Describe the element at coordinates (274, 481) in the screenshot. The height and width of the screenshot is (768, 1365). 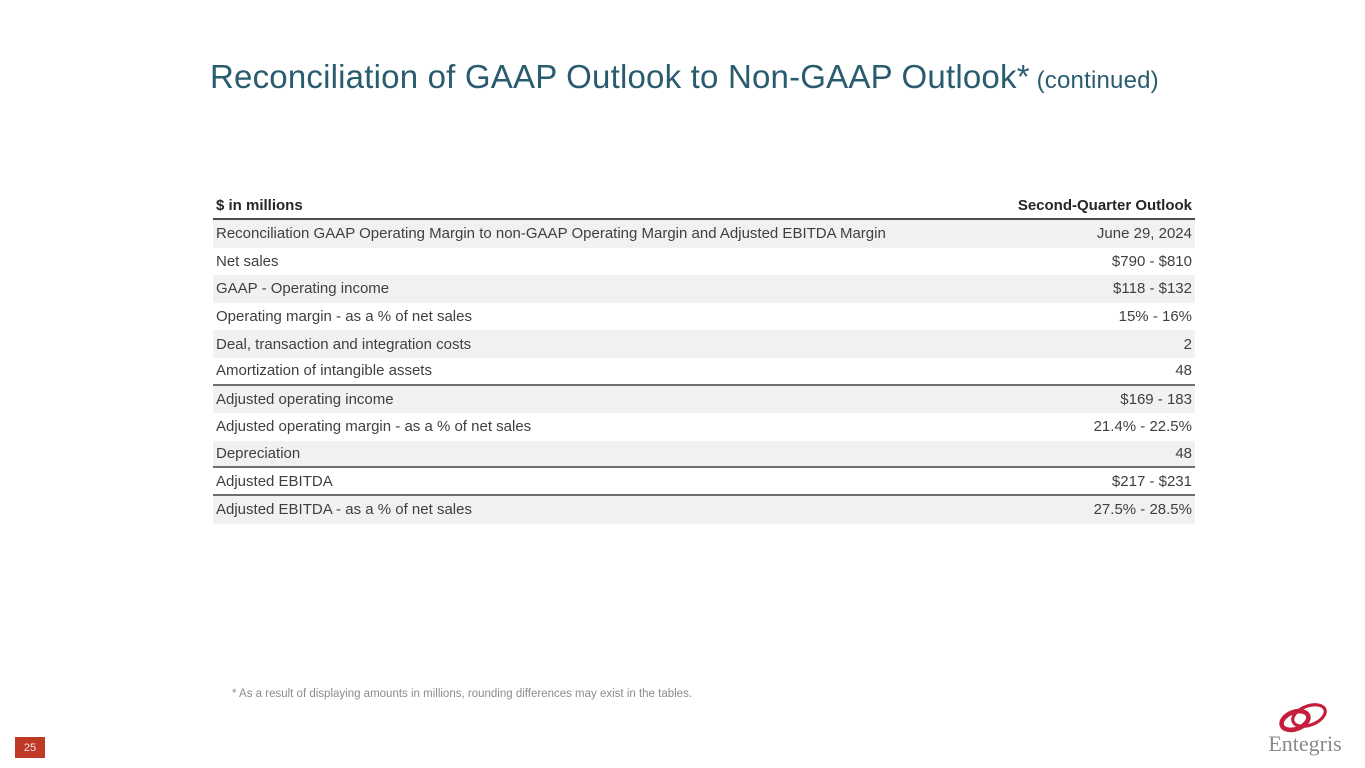
I see `row-label: Adjusted EBITDA` at that location.